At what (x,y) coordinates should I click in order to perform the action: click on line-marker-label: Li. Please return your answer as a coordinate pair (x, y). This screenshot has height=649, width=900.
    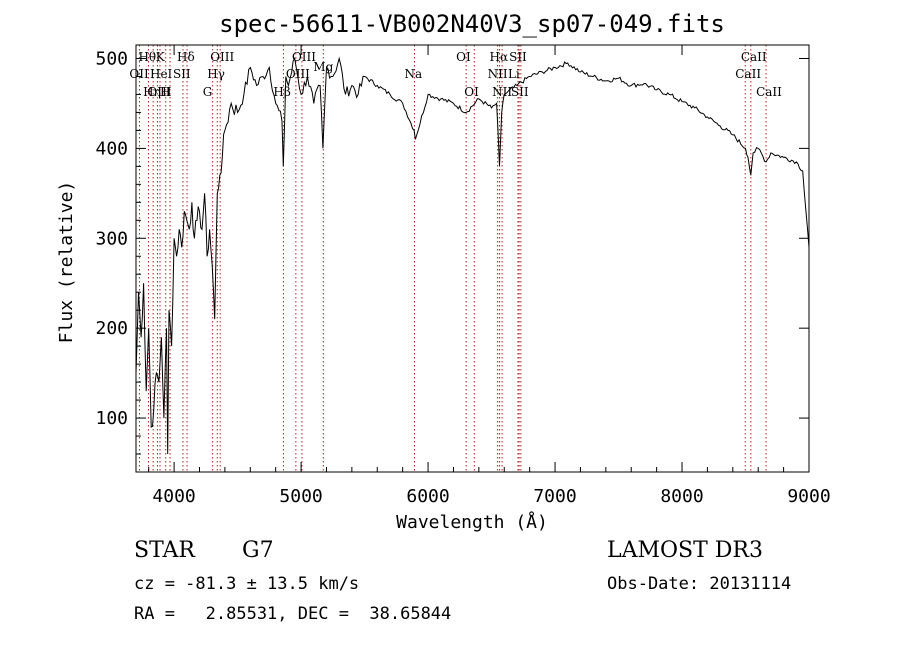
    Looking at the image, I should click on (514, 74).